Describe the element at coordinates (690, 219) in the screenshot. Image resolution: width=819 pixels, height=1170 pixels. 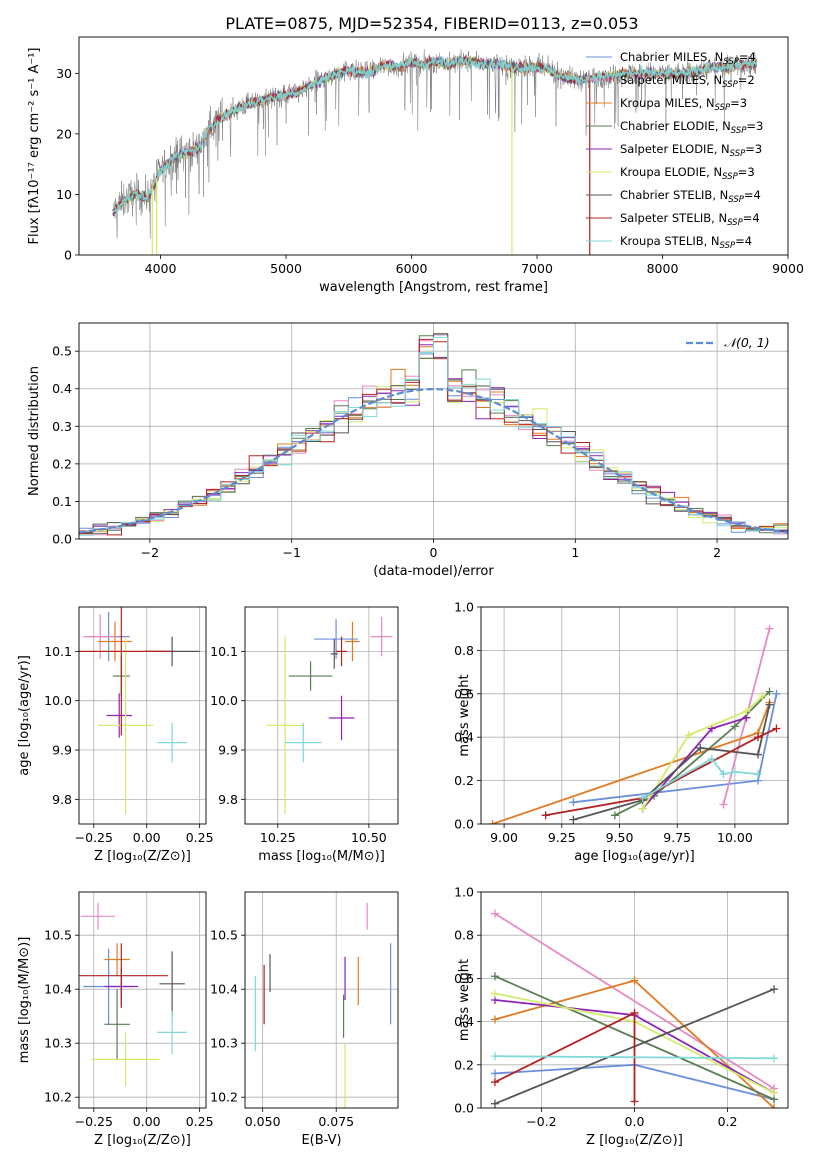
I see `legend-entry: Salpeter STELIB, NSSP=4` at that location.